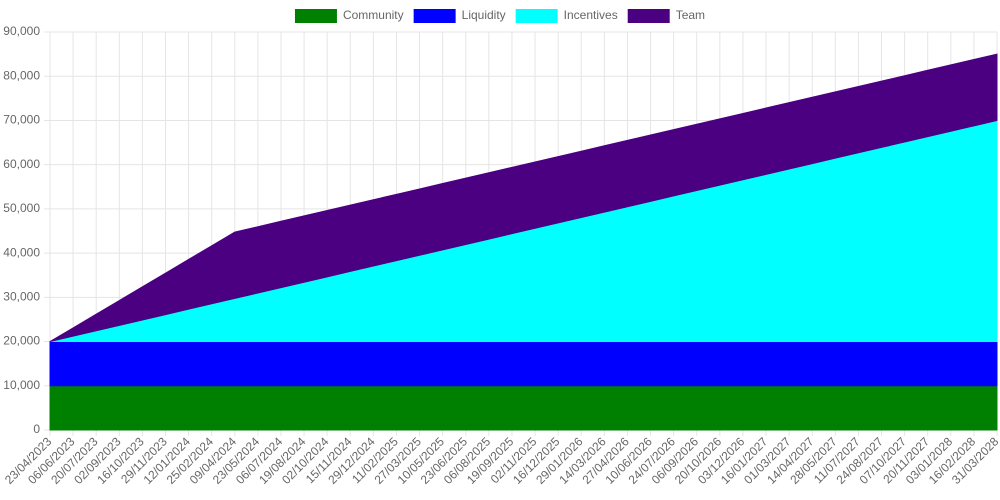 The width and height of the screenshot is (1000, 500). I want to click on legend-label: Incentives, so click(591, 15).